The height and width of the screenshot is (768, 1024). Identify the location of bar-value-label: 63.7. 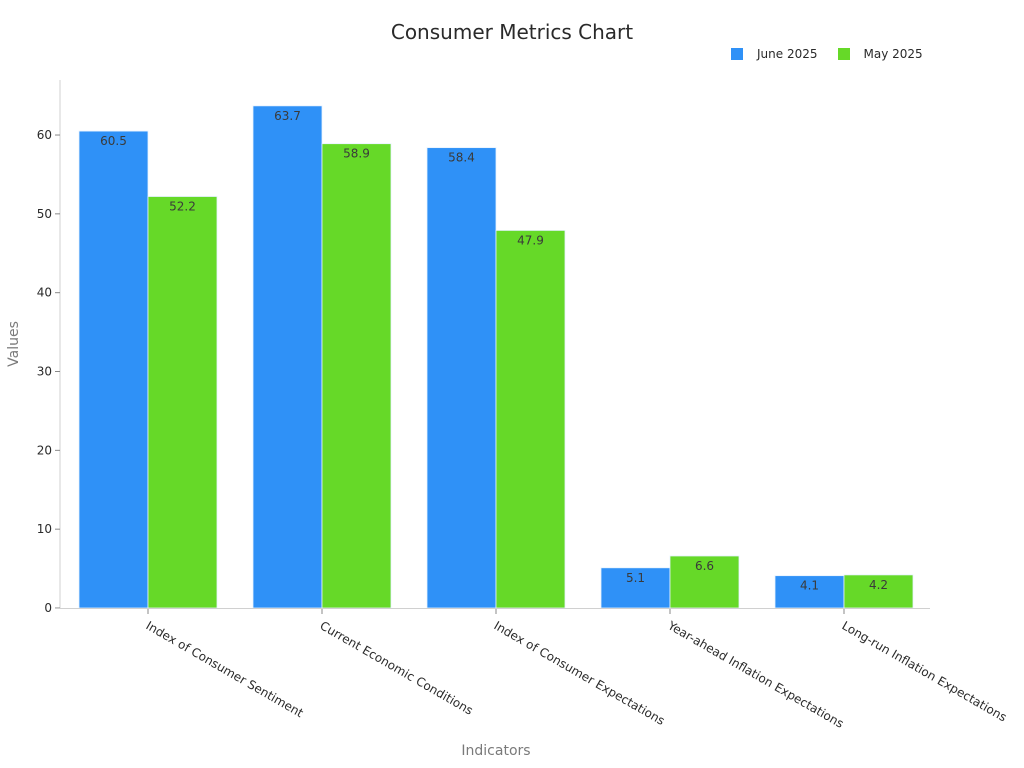
(287, 116).